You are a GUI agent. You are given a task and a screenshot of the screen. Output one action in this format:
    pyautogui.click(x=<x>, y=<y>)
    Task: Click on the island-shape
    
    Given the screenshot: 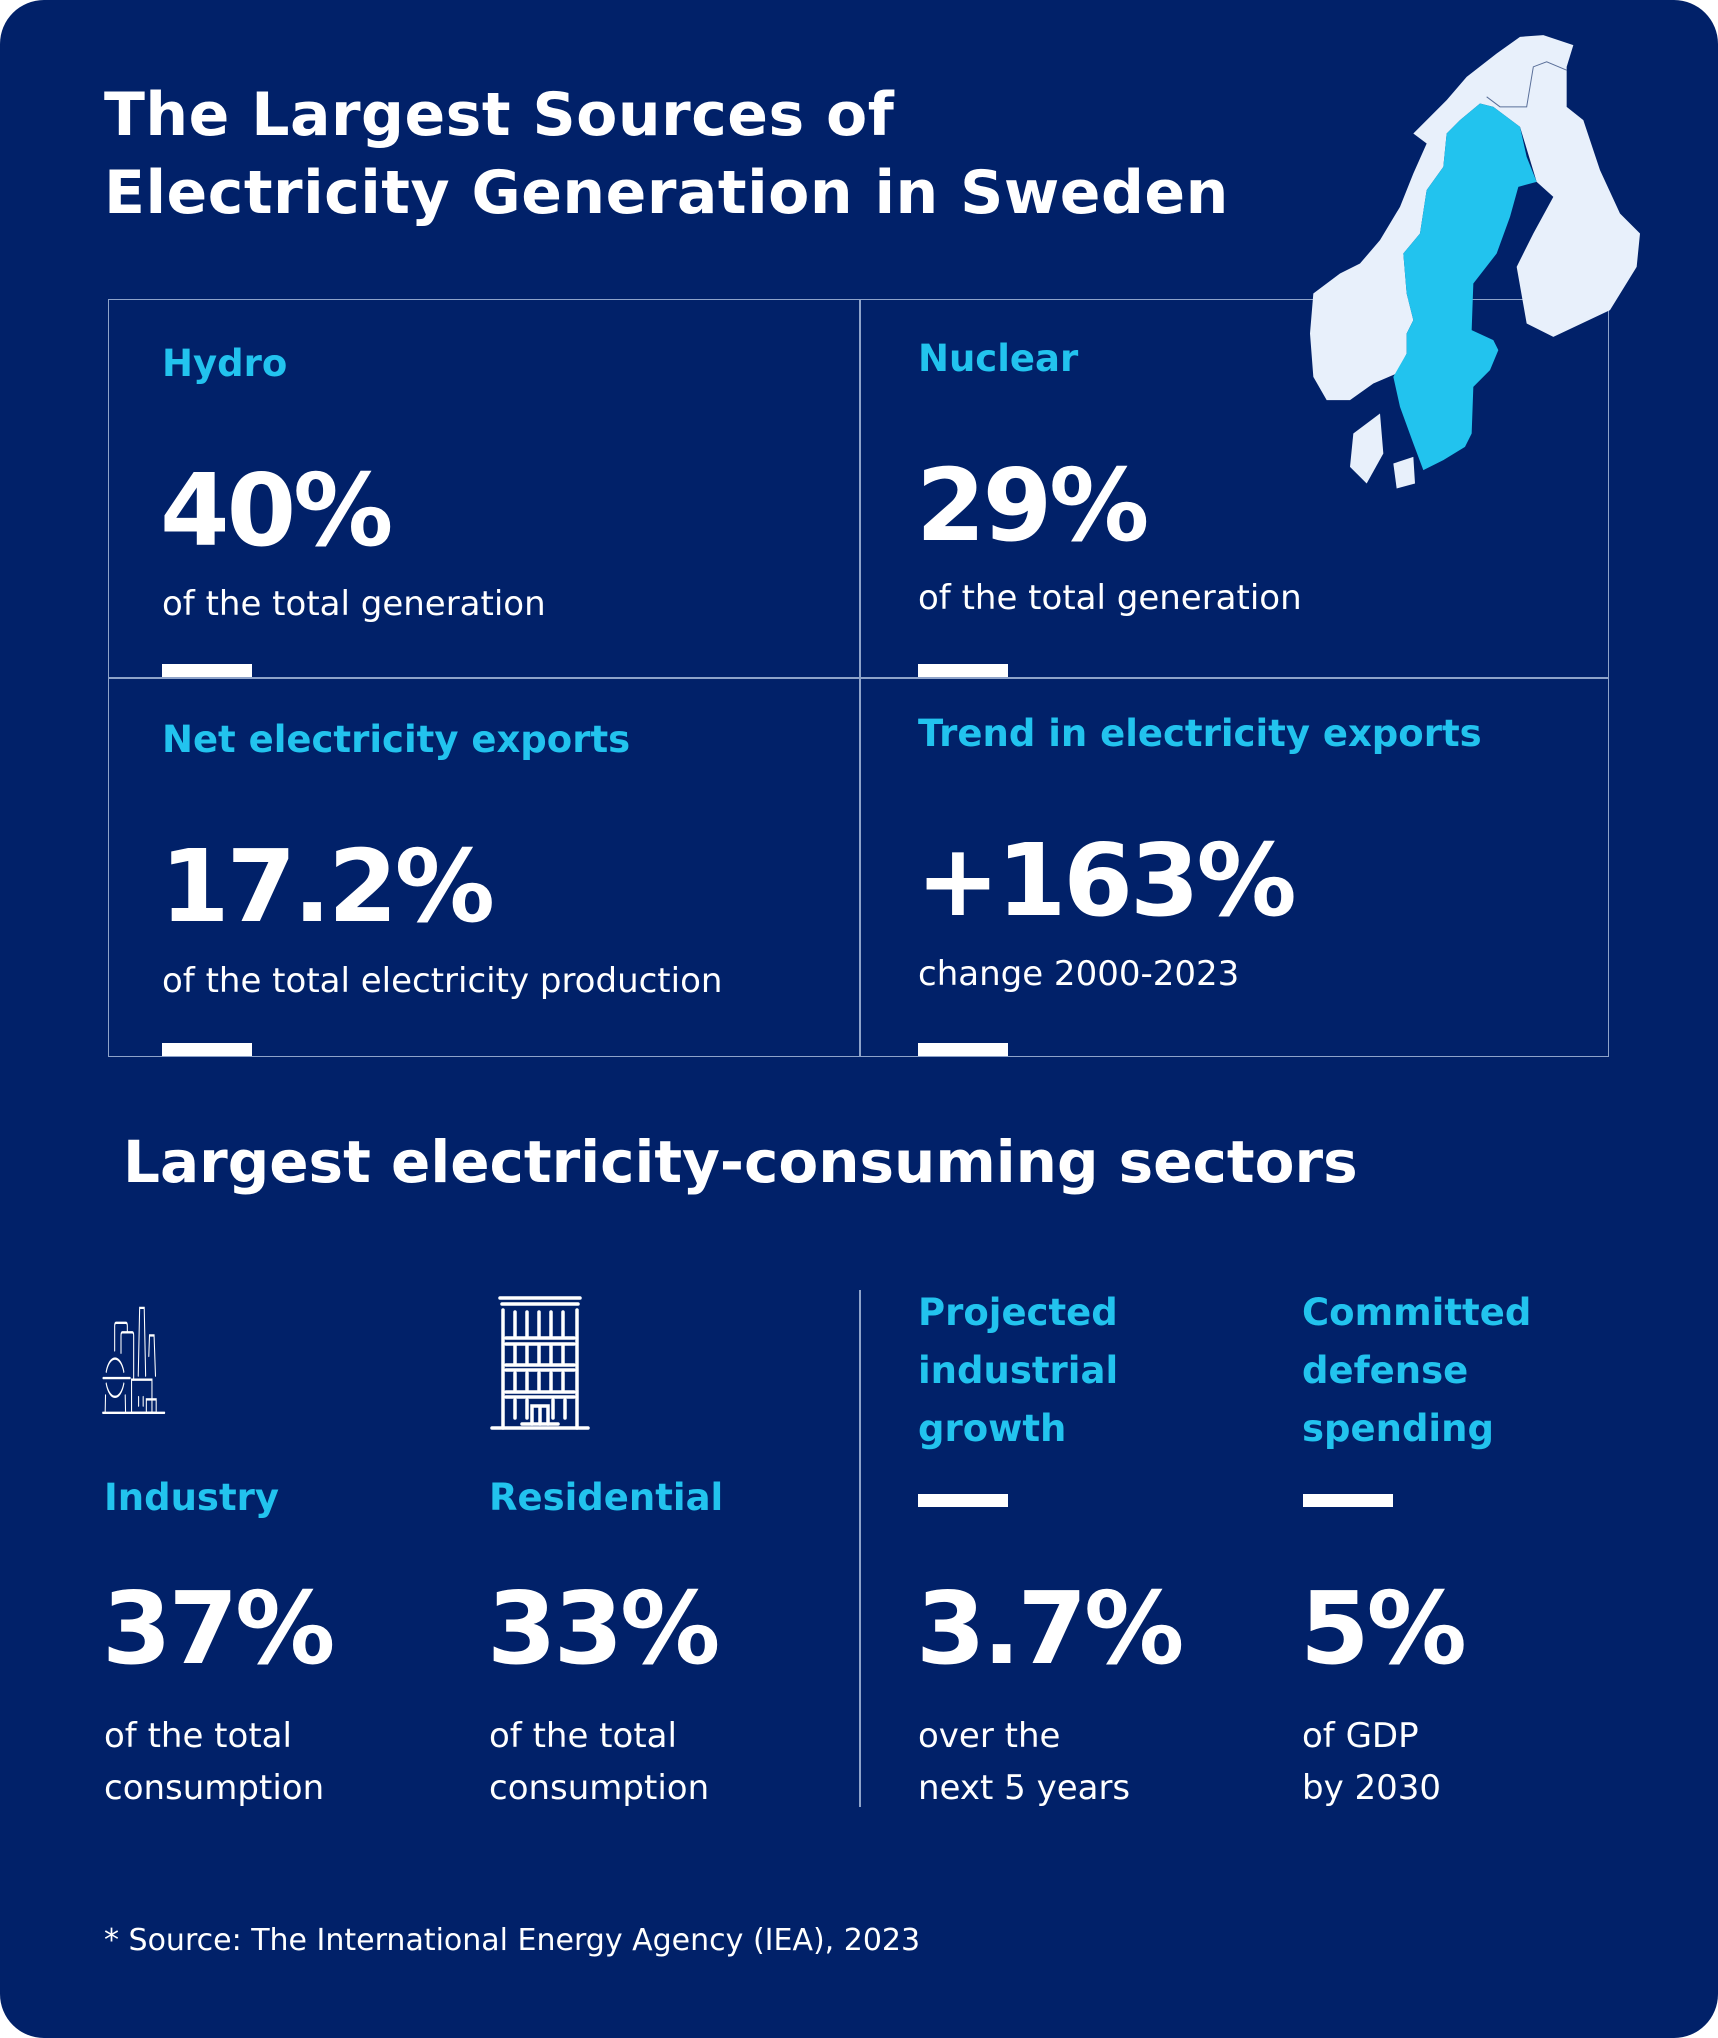 What is the action you would take?
    pyautogui.click(x=1404, y=472)
    